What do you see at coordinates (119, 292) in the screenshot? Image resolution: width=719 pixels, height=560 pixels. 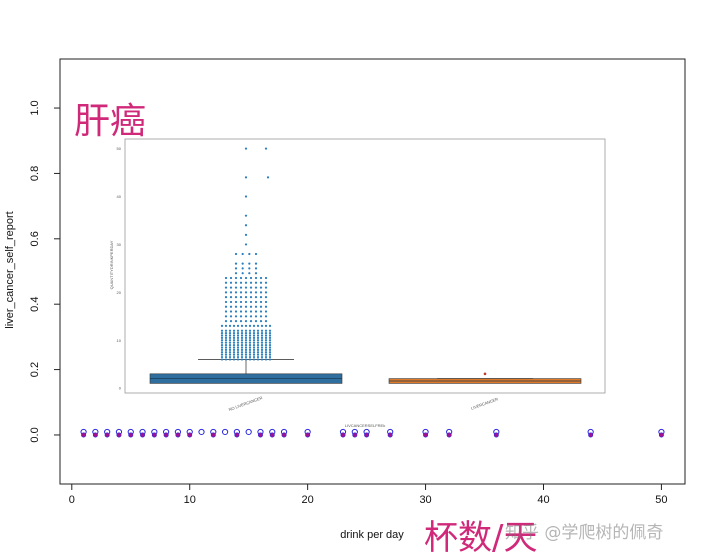 I see `inset-y-tick-label: 20` at bounding box center [119, 292].